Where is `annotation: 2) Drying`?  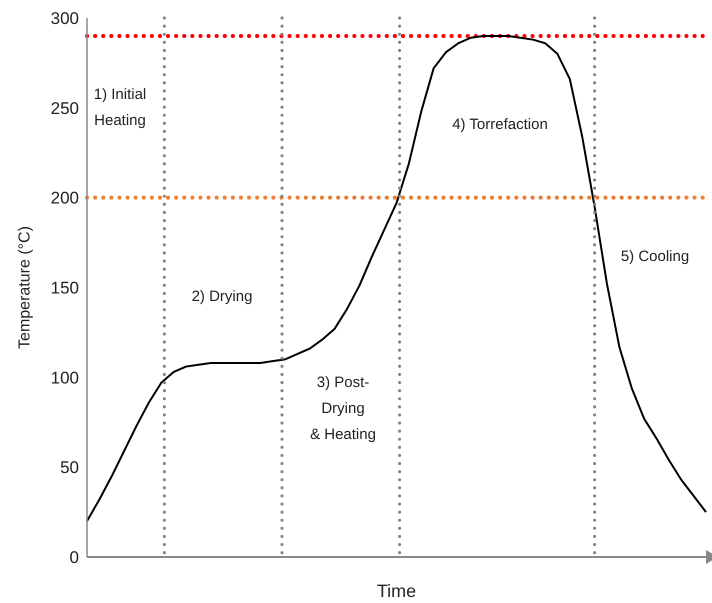 annotation: 2) Drying is located at coordinates (222, 297).